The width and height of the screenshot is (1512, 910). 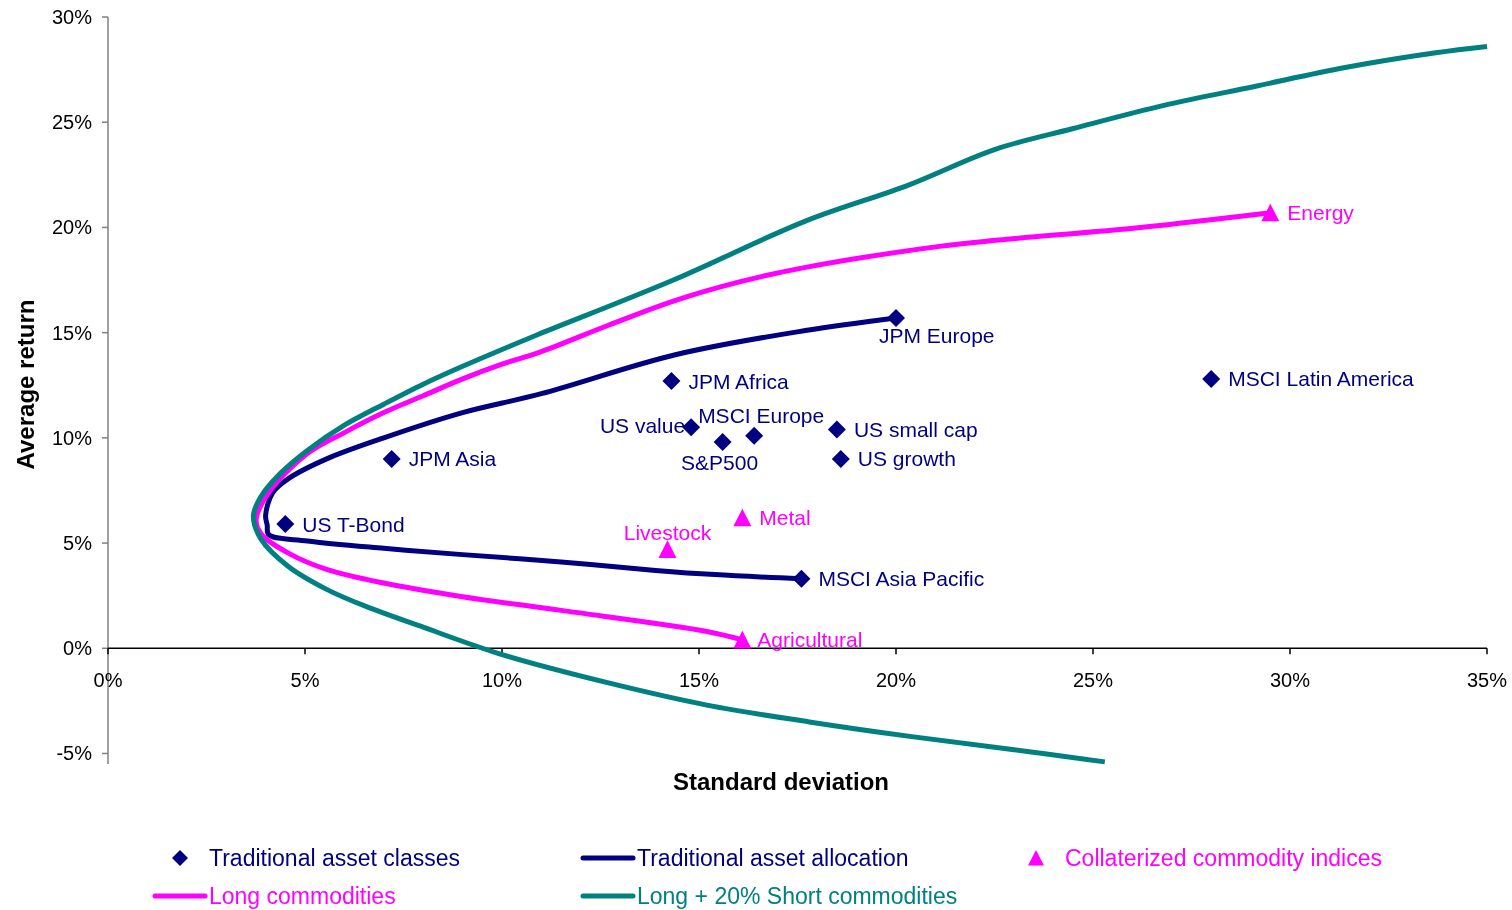 What do you see at coordinates (906, 459) in the screenshot?
I see `annotation: US growth` at bounding box center [906, 459].